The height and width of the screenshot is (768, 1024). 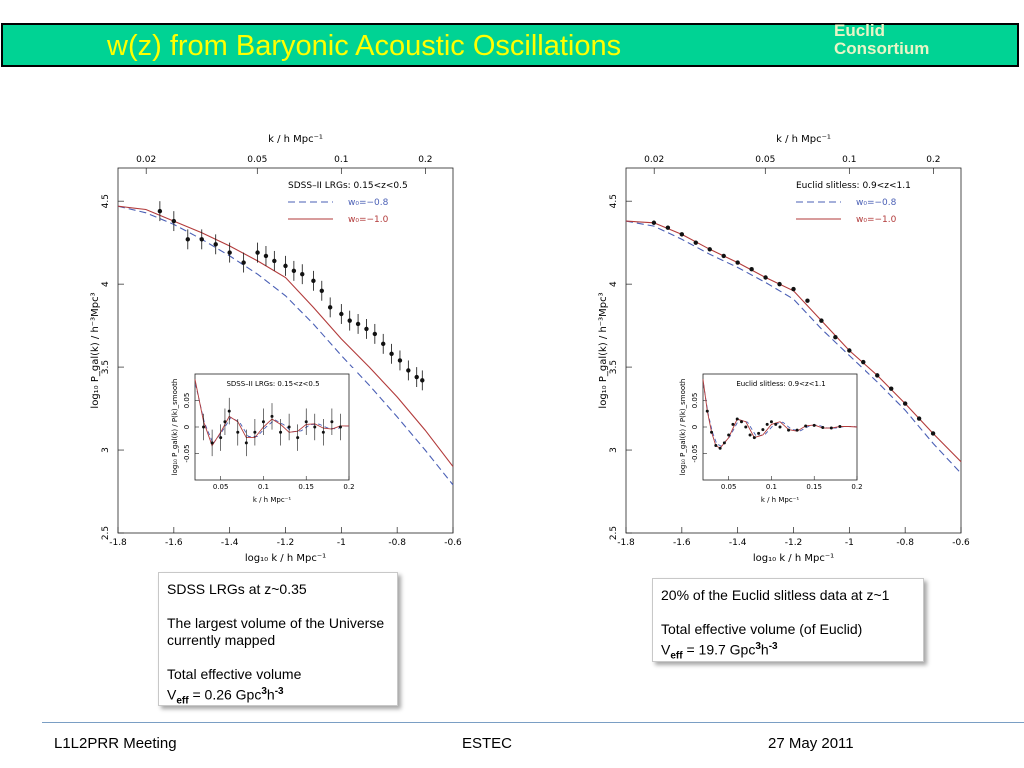 What do you see at coordinates (780, 414) in the screenshot?
I see `euclid-inset-curve-w10` at bounding box center [780, 414].